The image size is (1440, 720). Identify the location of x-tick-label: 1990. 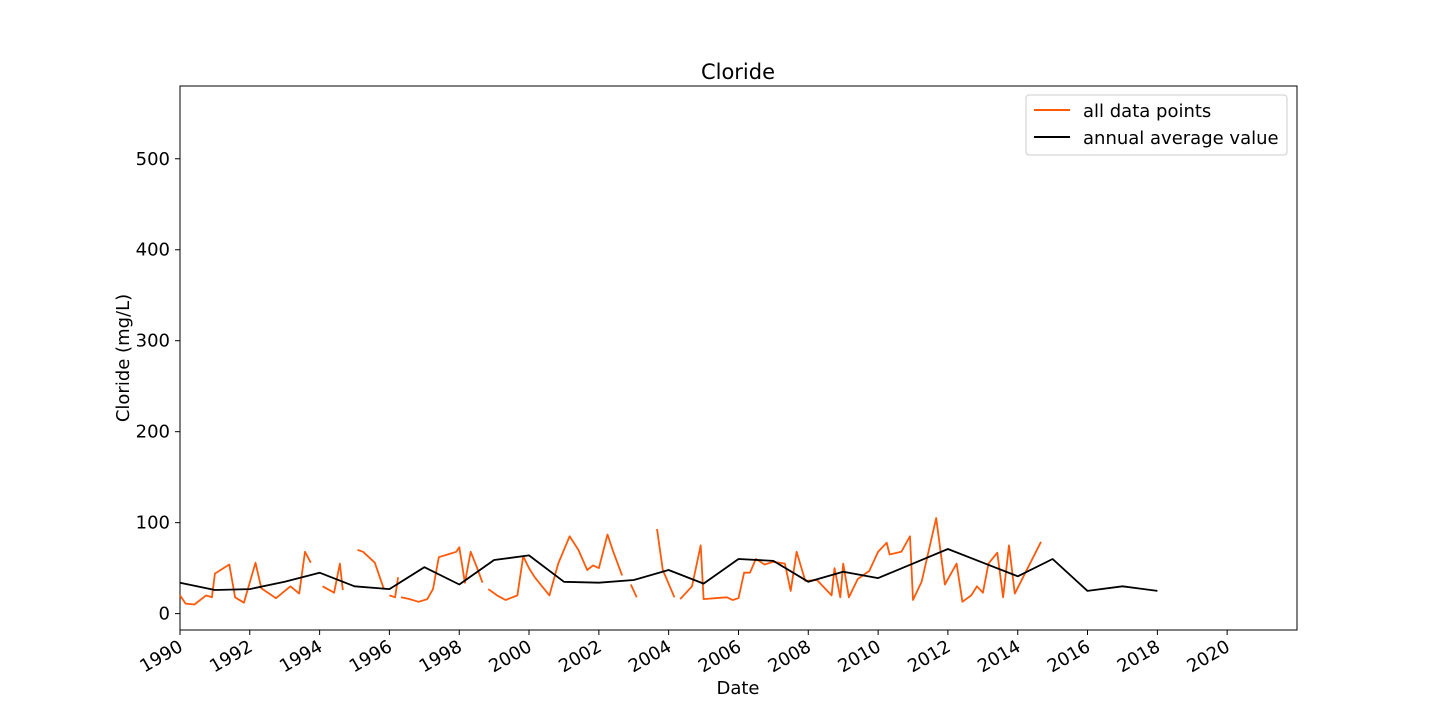
(161, 656).